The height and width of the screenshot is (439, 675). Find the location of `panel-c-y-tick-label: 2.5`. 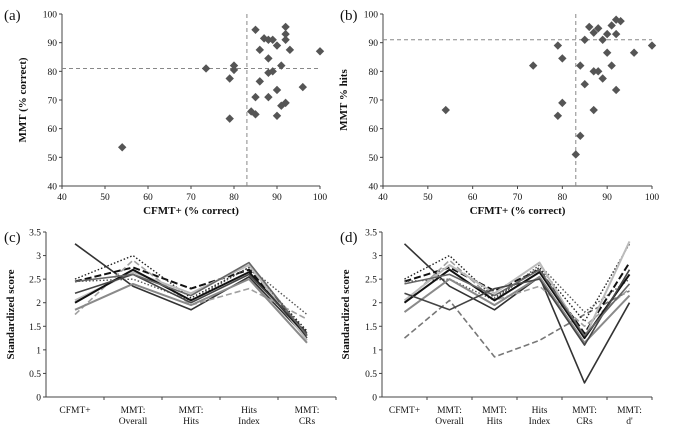

panel-c-y-tick-label: 2.5 is located at coordinates (35, 281).